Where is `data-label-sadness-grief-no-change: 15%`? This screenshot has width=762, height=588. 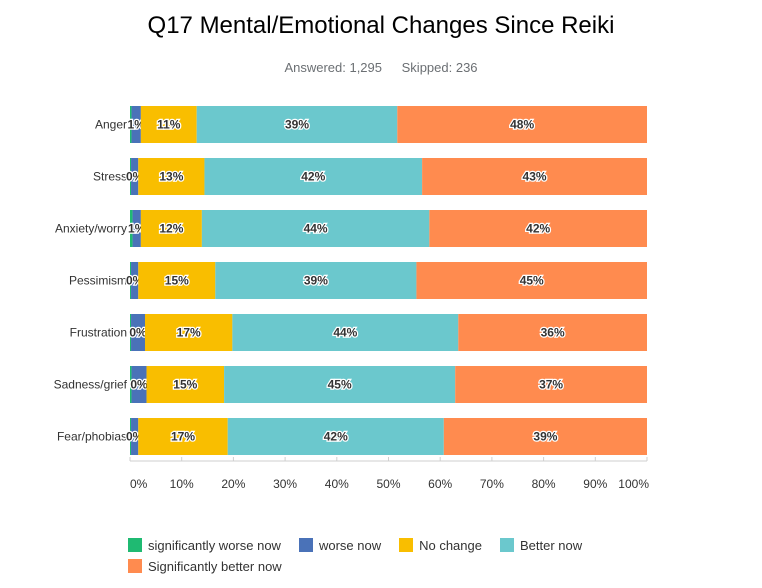 data-label-sadness-grief-no-change: 15% is located at coordinates (185, 385).